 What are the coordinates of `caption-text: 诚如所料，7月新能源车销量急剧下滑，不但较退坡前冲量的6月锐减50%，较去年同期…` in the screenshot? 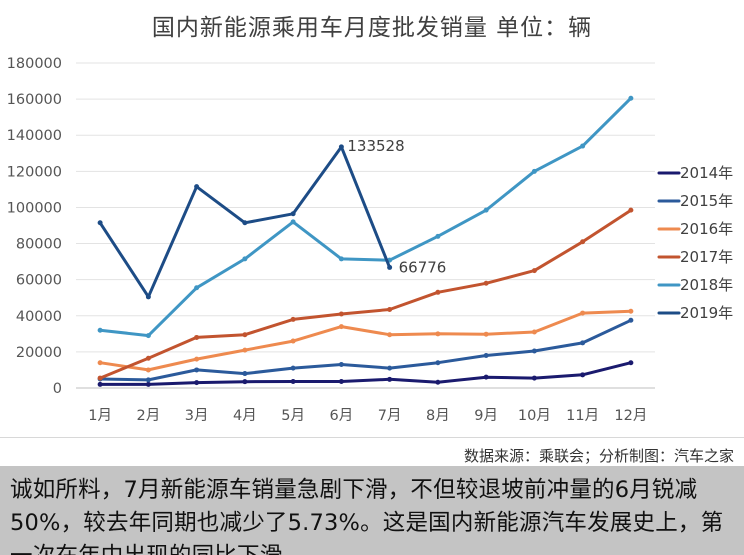 It's located at (367, 516).